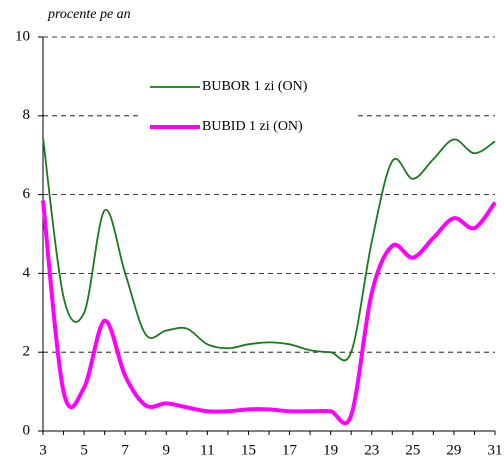 This screenshot has height=463, width=504. What do you see at coordinates (495, 450) in the screenshot?
I see `x-tick-label: 31` at bounding box center [495, 450].